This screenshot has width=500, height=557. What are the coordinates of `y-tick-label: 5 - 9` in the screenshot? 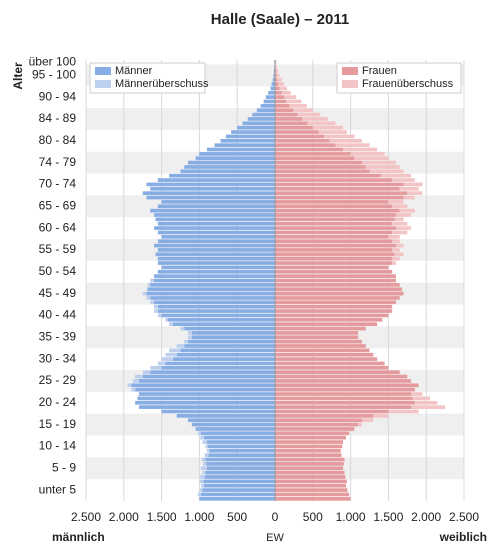 It's located at (64, 467).